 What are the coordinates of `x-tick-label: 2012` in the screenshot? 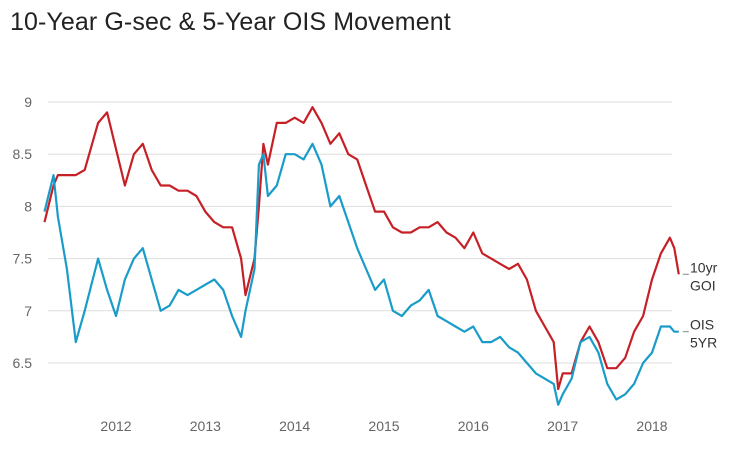 It's located at (115, 426).